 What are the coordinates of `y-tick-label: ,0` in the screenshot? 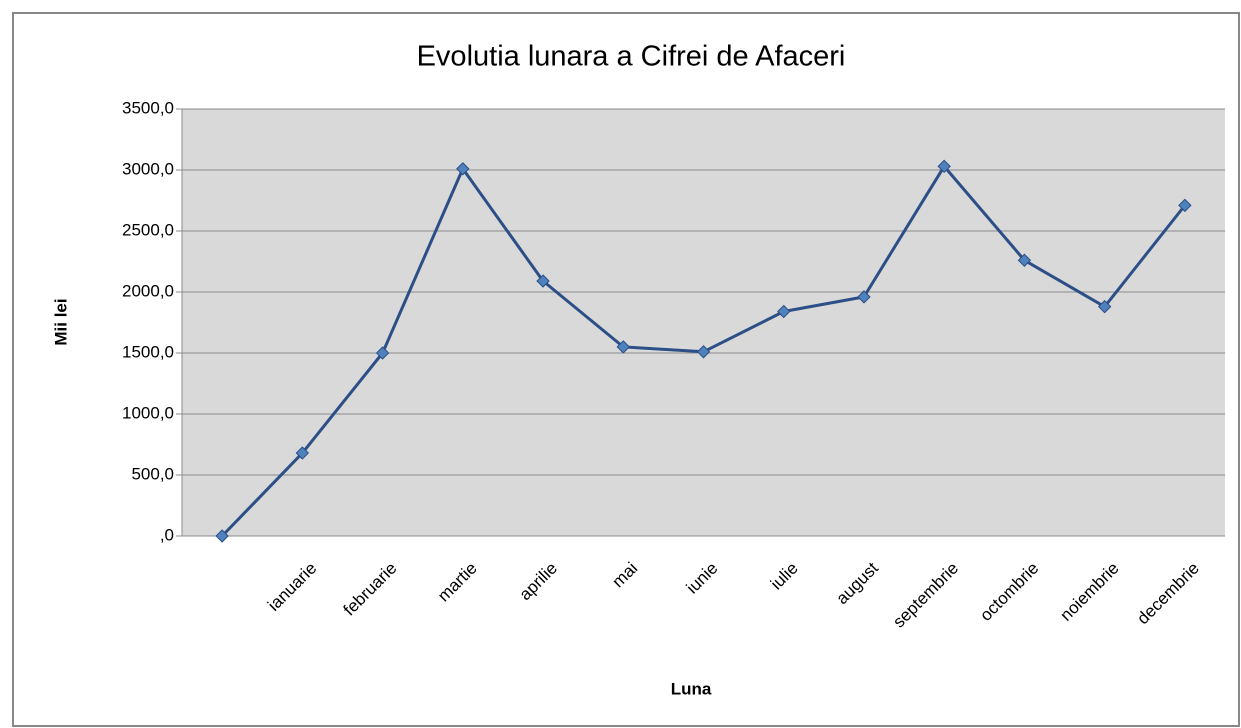 It's located at (167, 534).